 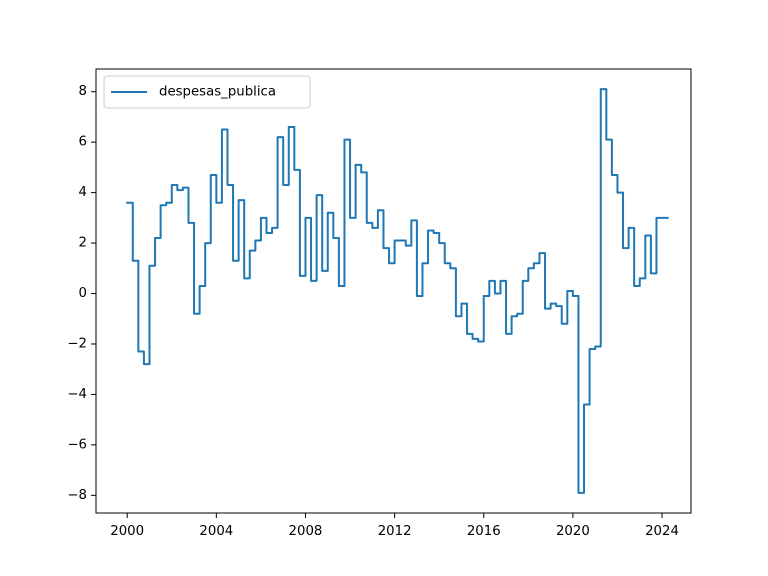 I want to click on y-tick-label: −4, so click(x=77, y=394).